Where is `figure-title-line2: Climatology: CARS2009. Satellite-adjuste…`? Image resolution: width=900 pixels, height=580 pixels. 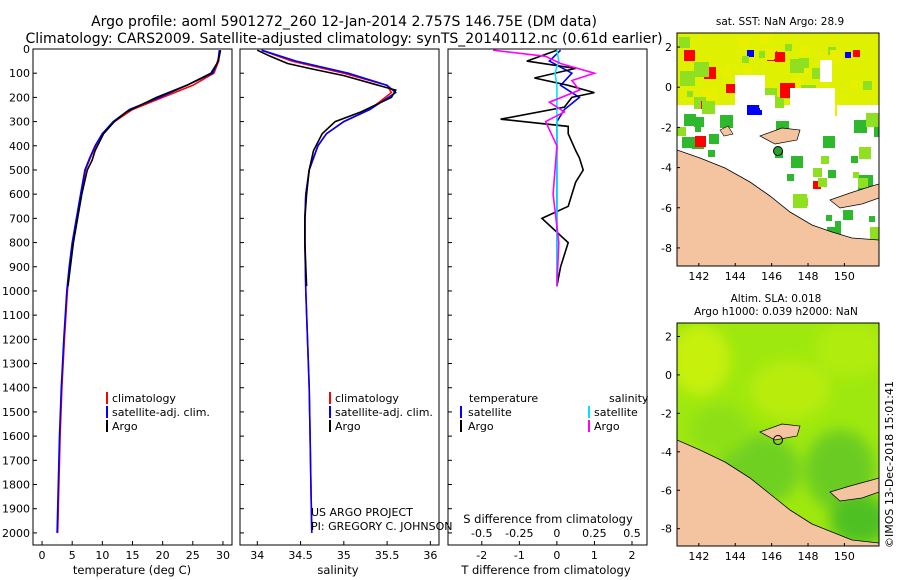
figure-title-line2: Climatology: CARS2009. Satellite-adjuste… is located at coordinates (343, 39).